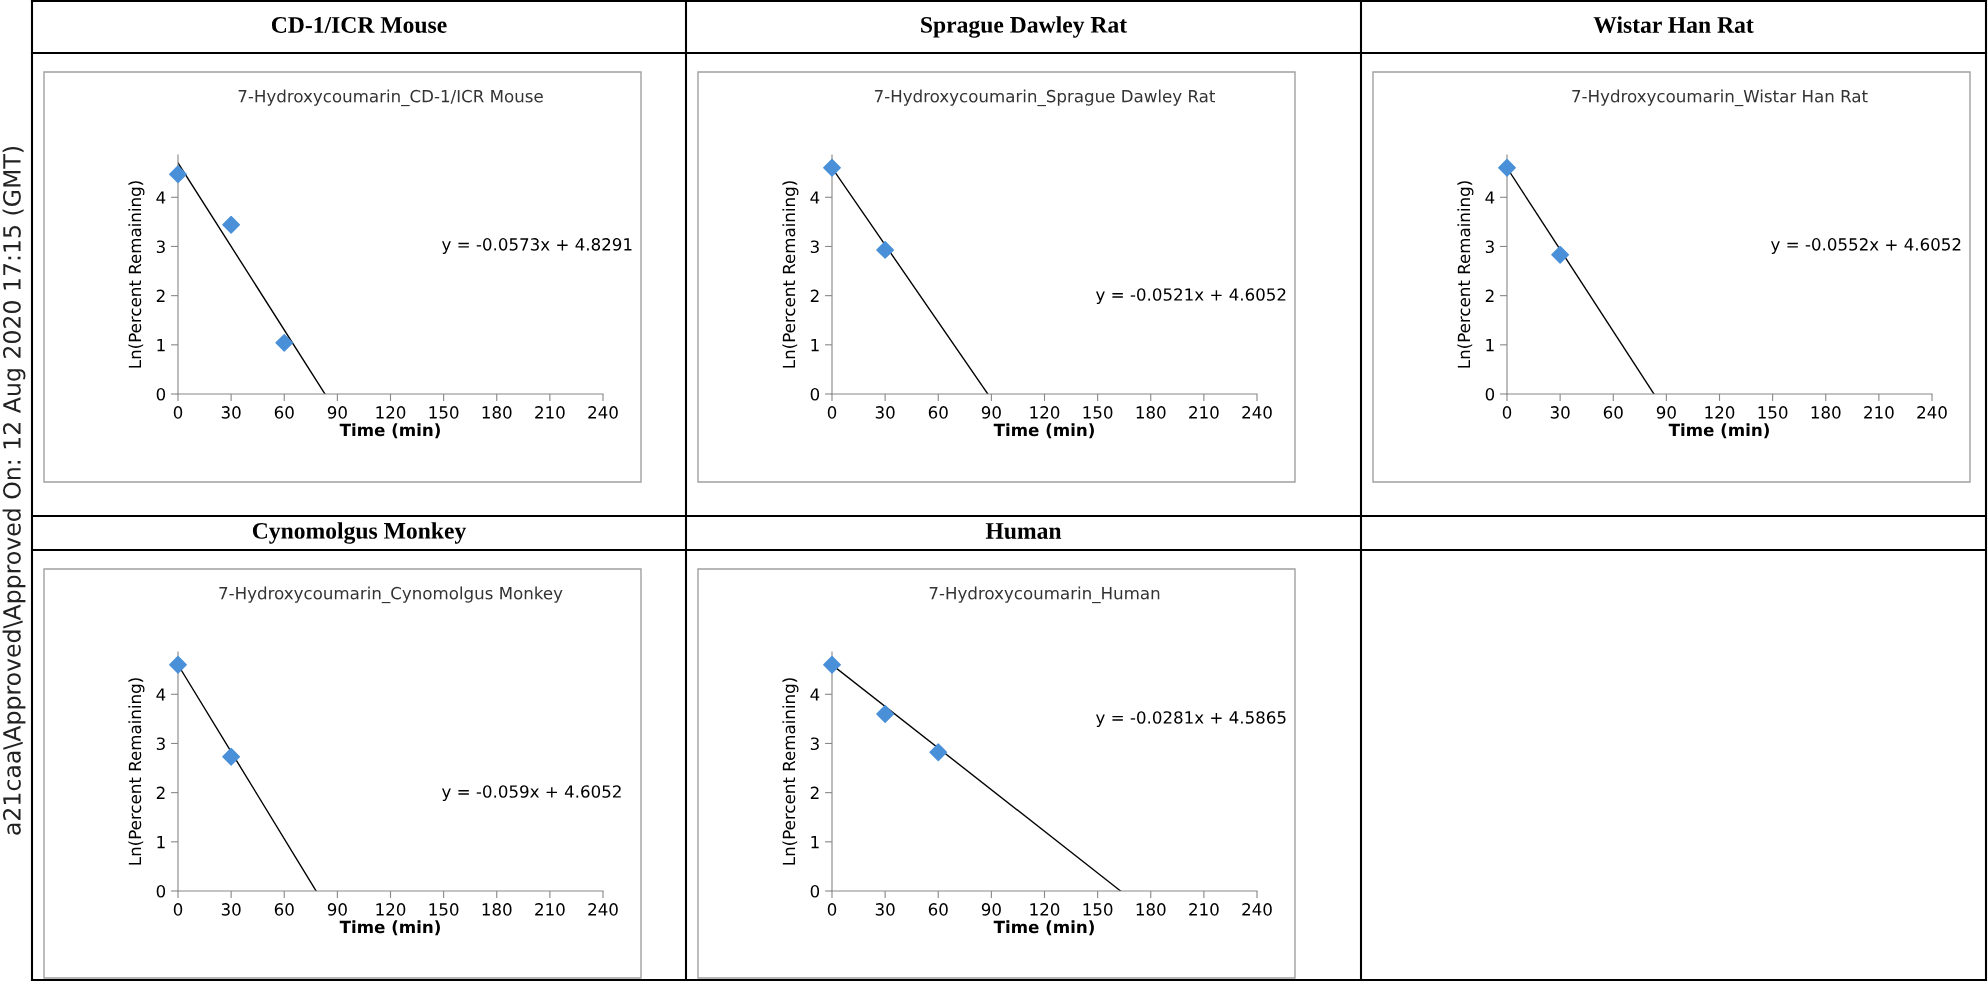 This screenshot has height=981, width=1988. Describe the element at coordinates (1191, 296) in the screenshot. I see `annotation: y = -0.0521x + 4.6052` at that location.